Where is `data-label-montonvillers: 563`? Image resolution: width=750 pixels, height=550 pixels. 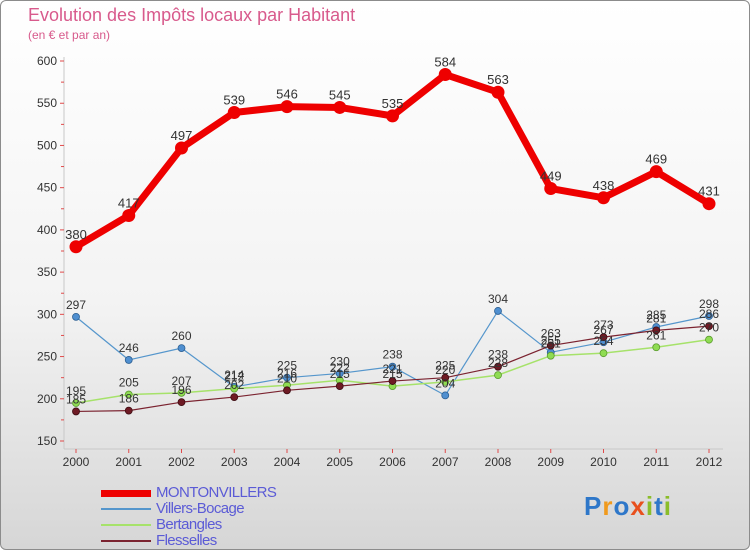 data-label-montonvillers: 563 is located at coordinates (498, 79).